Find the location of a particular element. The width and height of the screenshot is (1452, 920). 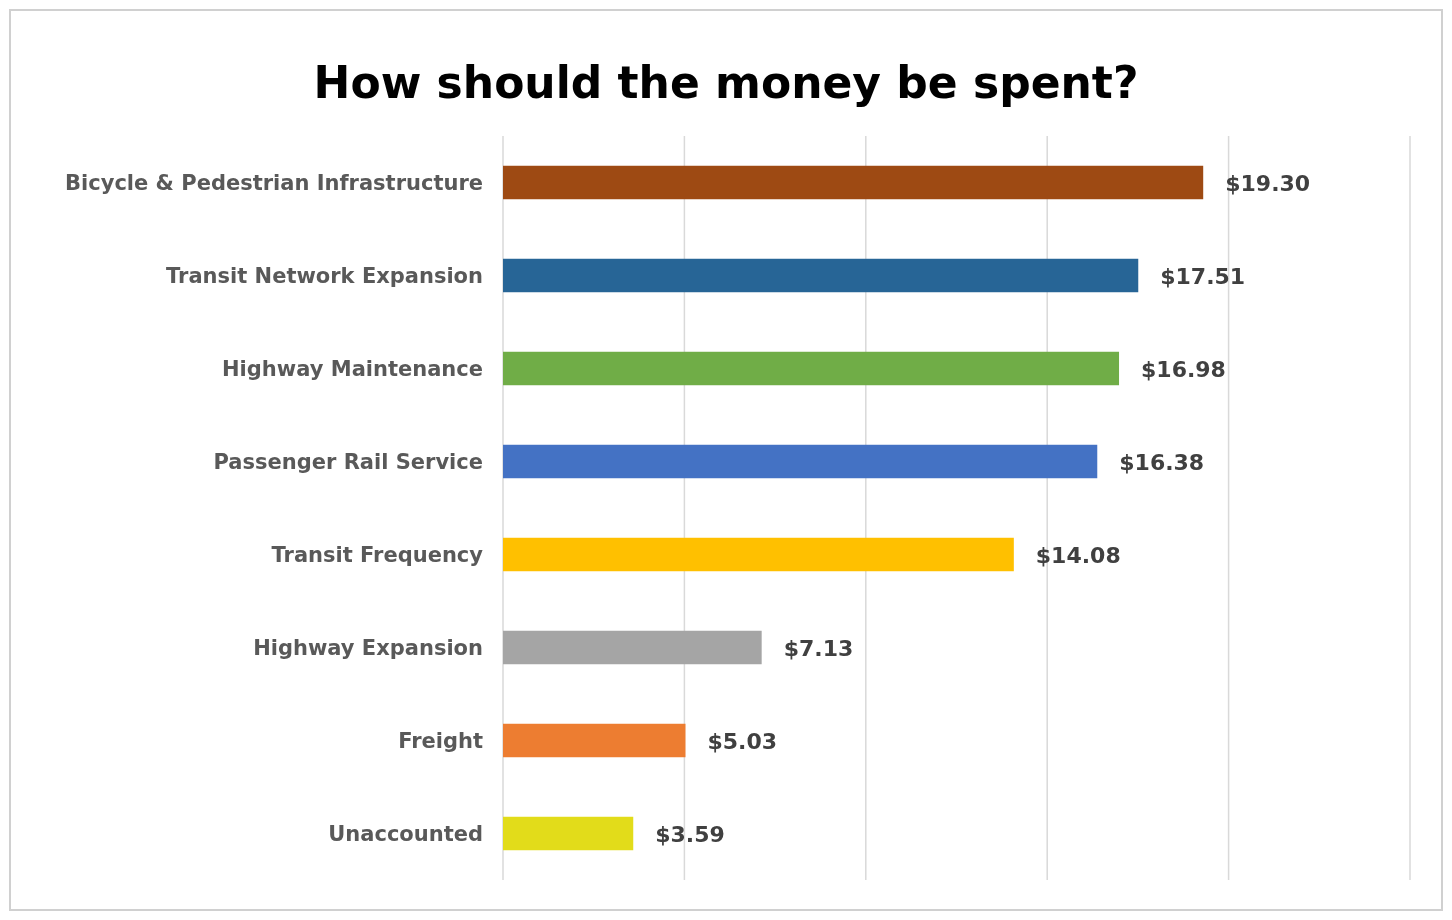

y-tick-label: Transit Network Expansion is located at coordinates (324, 275).